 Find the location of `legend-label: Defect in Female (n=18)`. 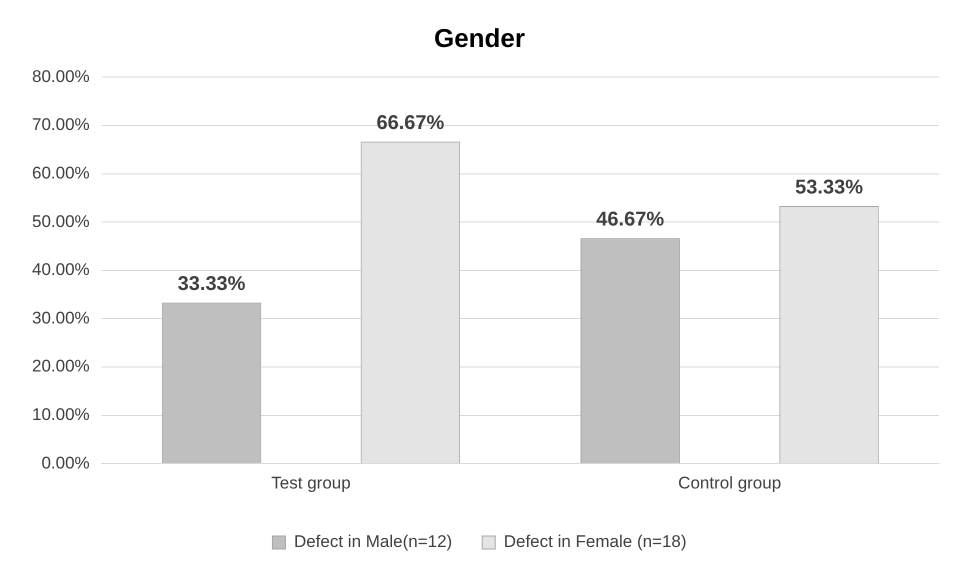

legend-label: Defect in Female (n=18) is located at coordinates (595, 542).